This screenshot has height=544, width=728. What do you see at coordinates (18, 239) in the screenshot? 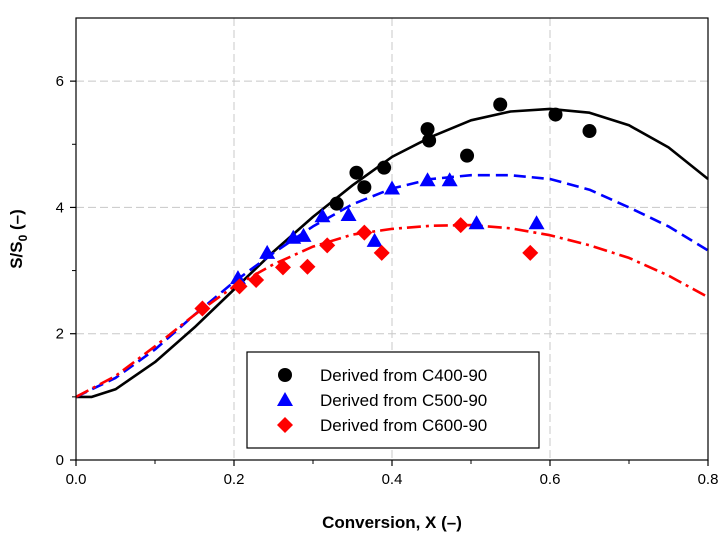
I see `y-axis-title: S/S0 (–)` at bounding box center [18, 239].